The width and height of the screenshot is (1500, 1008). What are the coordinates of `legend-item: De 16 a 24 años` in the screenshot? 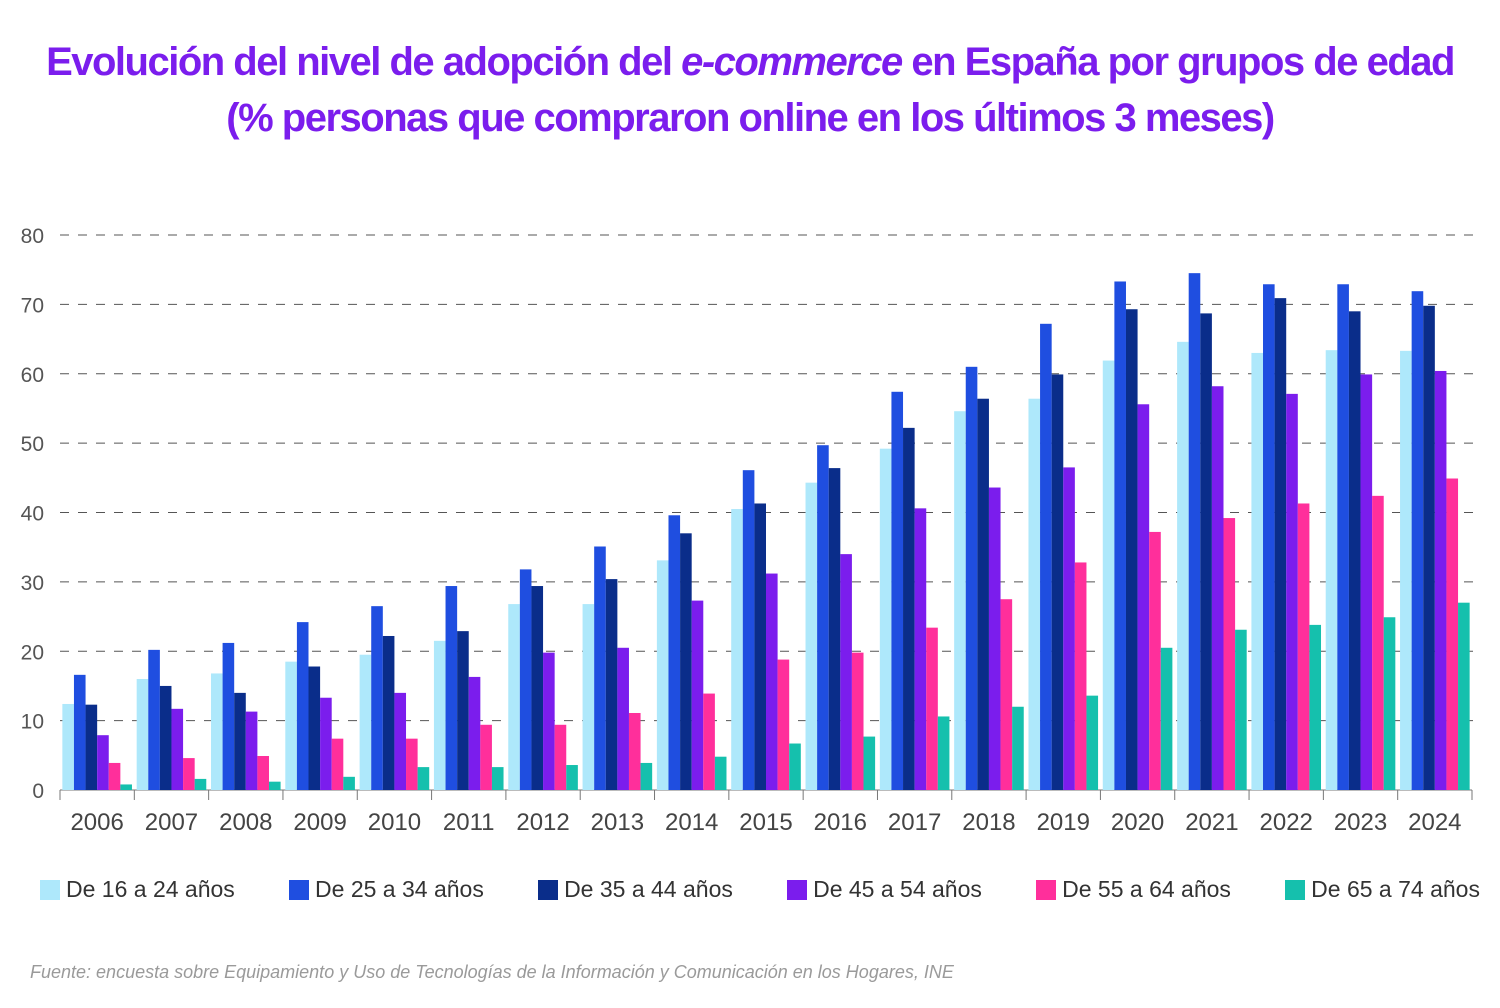 It's located at (137, 889).